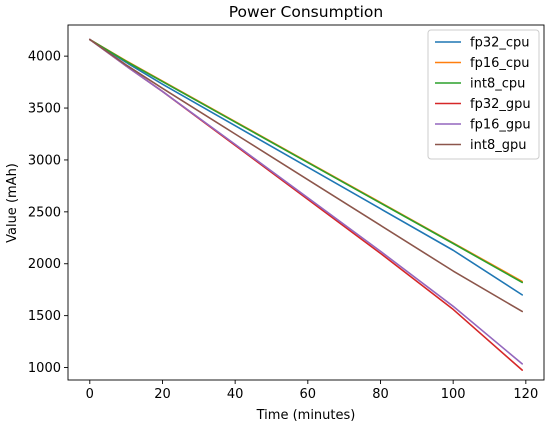  What do you see at coordinates (500, 104) in the screenshot?
I see `legend-label-fp32_gpu: fp32_gpu` at bounding box center [500, 104].